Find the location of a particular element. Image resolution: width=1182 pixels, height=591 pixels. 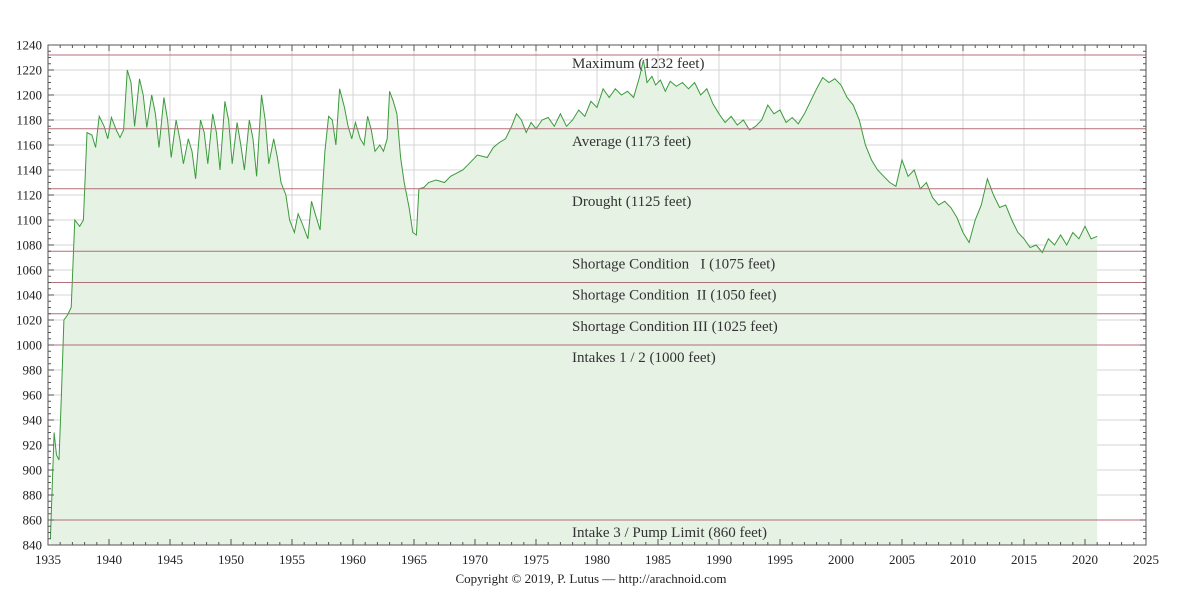

x-tick-label: 1970 is located at coordinates (475, 559).